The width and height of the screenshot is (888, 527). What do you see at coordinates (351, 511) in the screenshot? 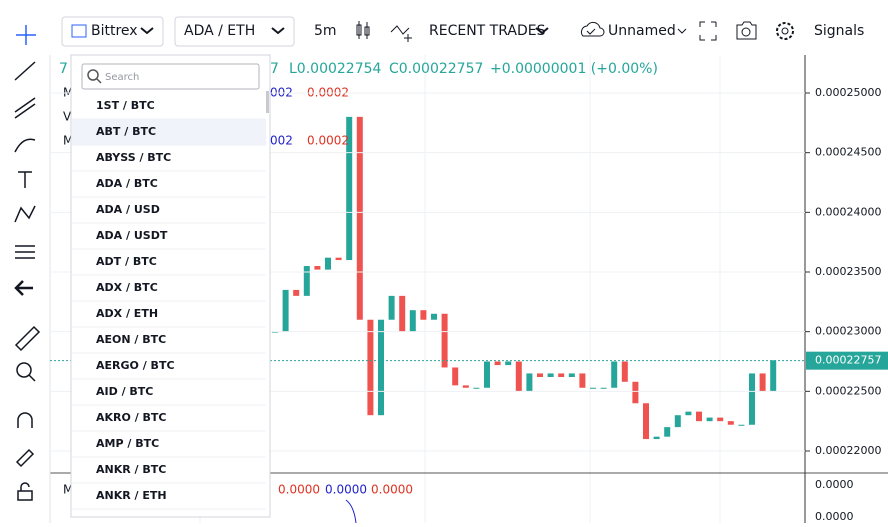
I see `lower-indicator` at bounding box center [351, 511].